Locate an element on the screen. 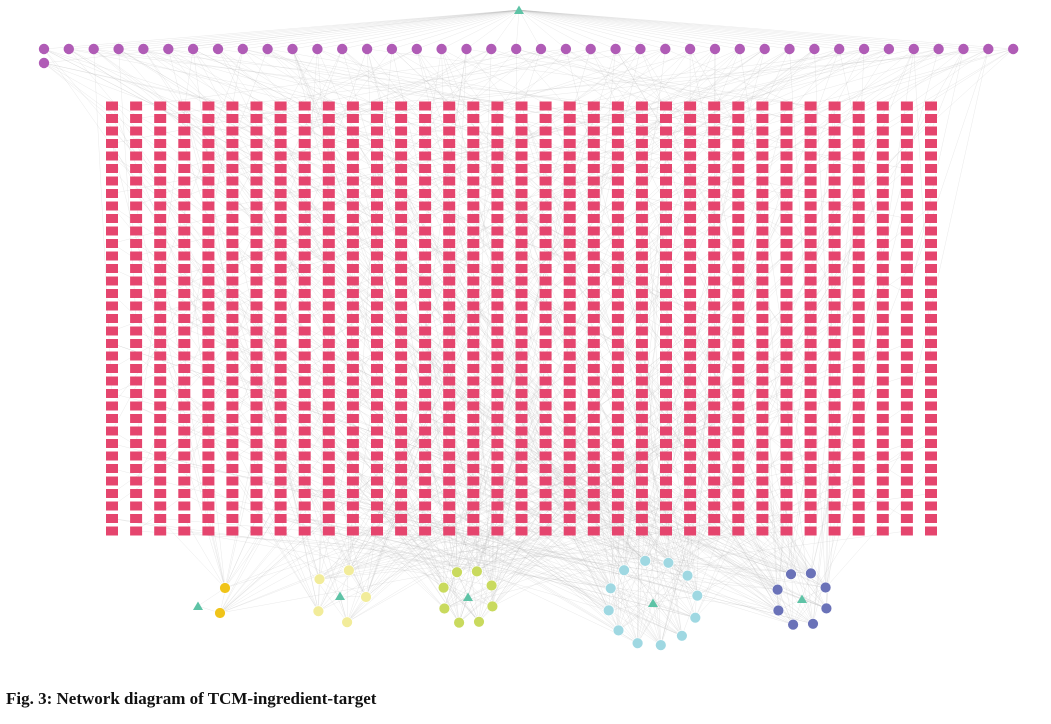 The width and height of the screenshot is (1051, 724). target-node-PTEN-VCAM1 is located at coordinates (834, 506).